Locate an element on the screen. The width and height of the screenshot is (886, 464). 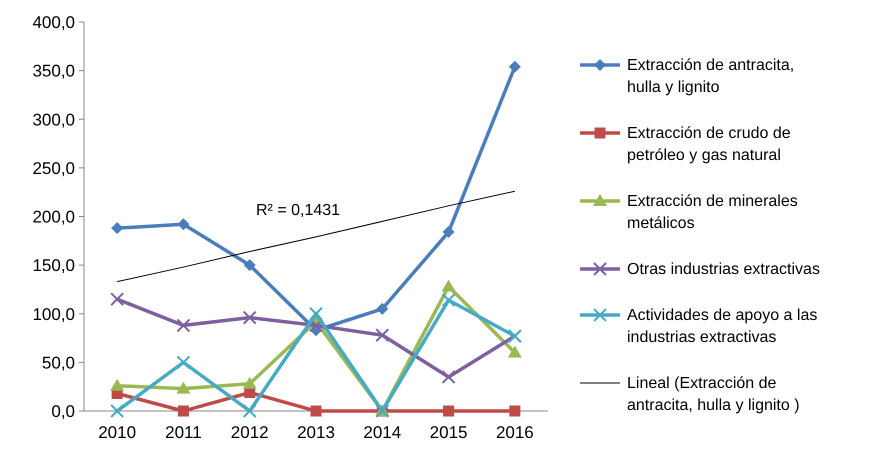
legend-label: Extracción de antracita, hulla y lignito is located at coordinates (710, 76).